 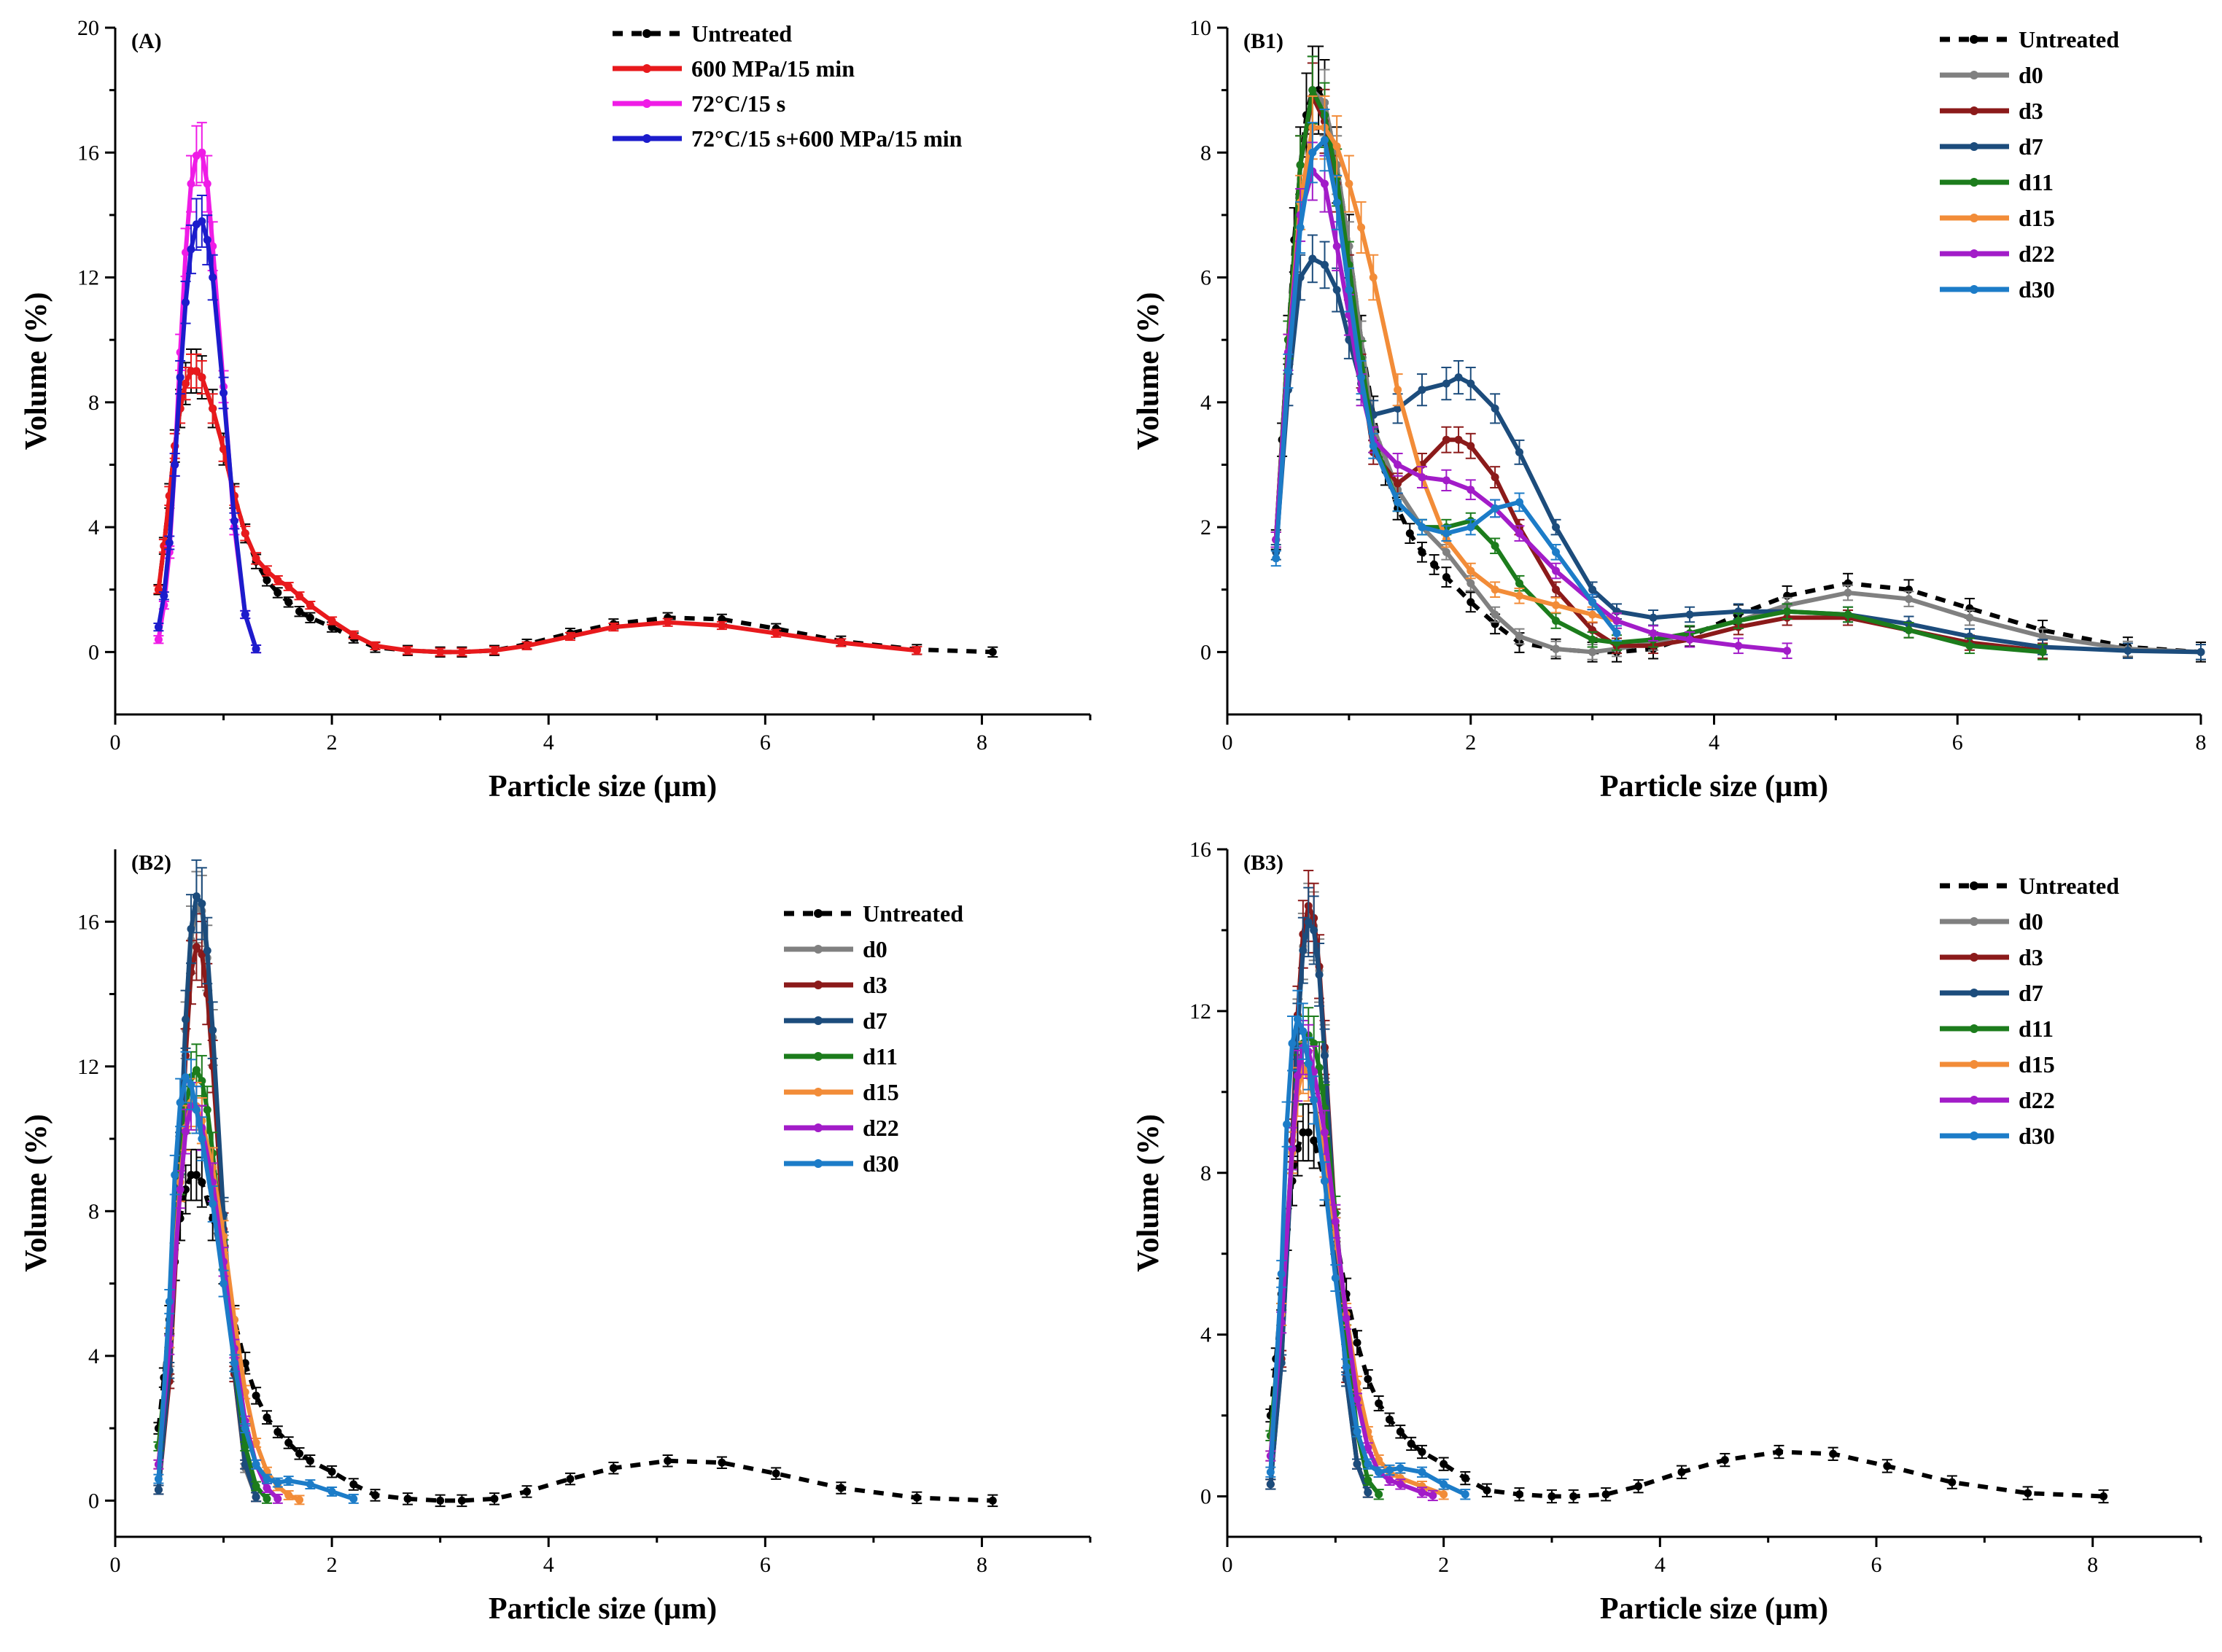 I want to click on y-tick-label: 4, so click(x=1206, y=403).